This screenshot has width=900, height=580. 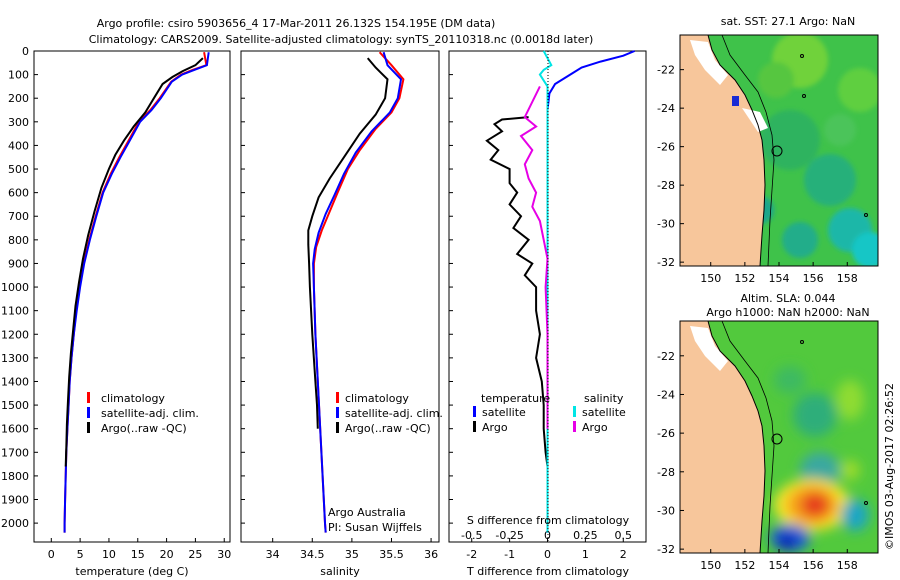 I want to click on legend-swatch-t-satellite, so click(x=474, y=411).